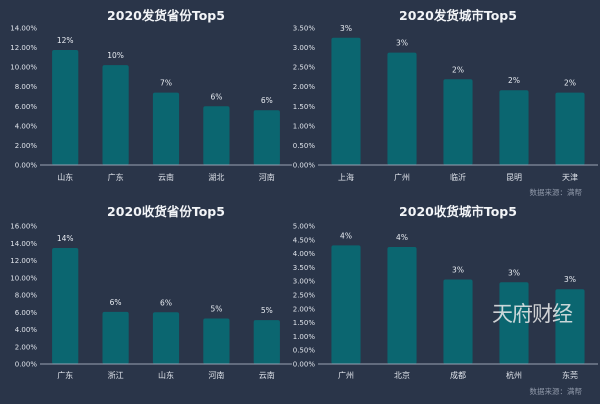 The width and height of the screenshot is (600, 404). Describe the element at coordinates (570, 375) in the screenshot. I see `x-tick-label: 东莞` at that location.